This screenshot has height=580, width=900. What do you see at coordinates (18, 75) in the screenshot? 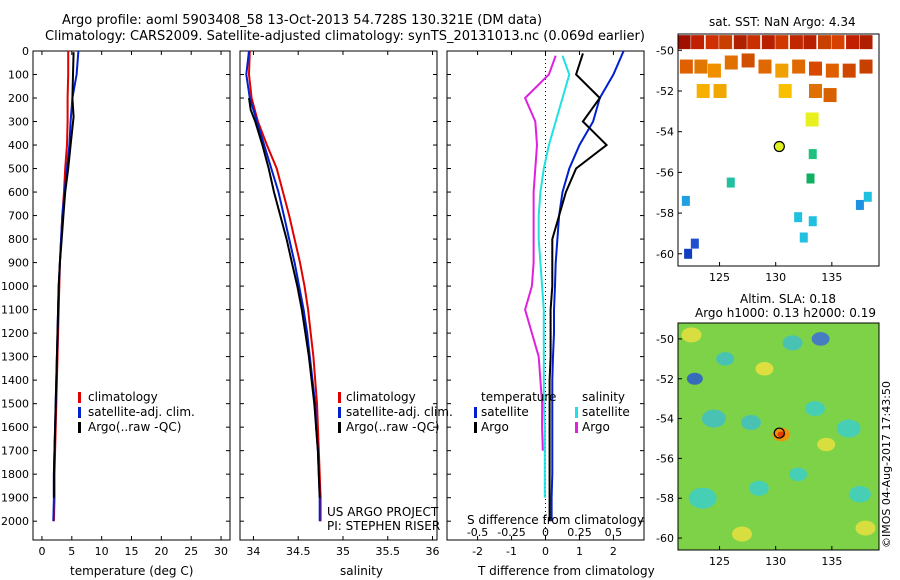
I see `y-tick-label: 100` at bounding box center [18, 75].